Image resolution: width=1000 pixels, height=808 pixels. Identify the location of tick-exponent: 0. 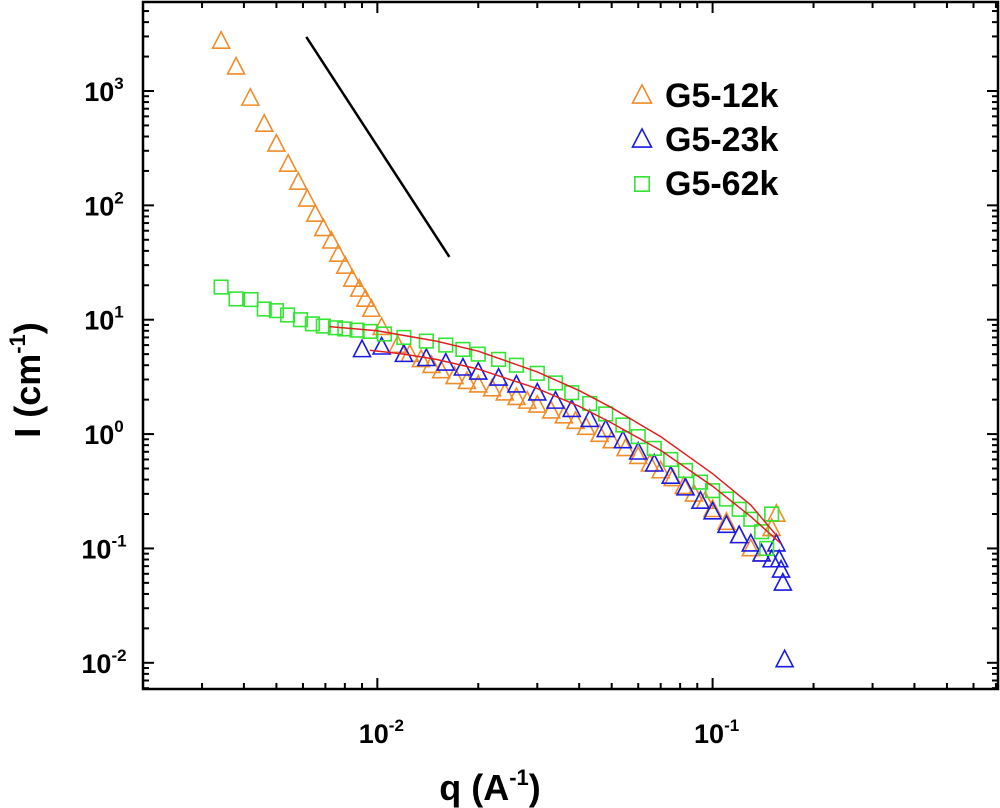
(118, 426).